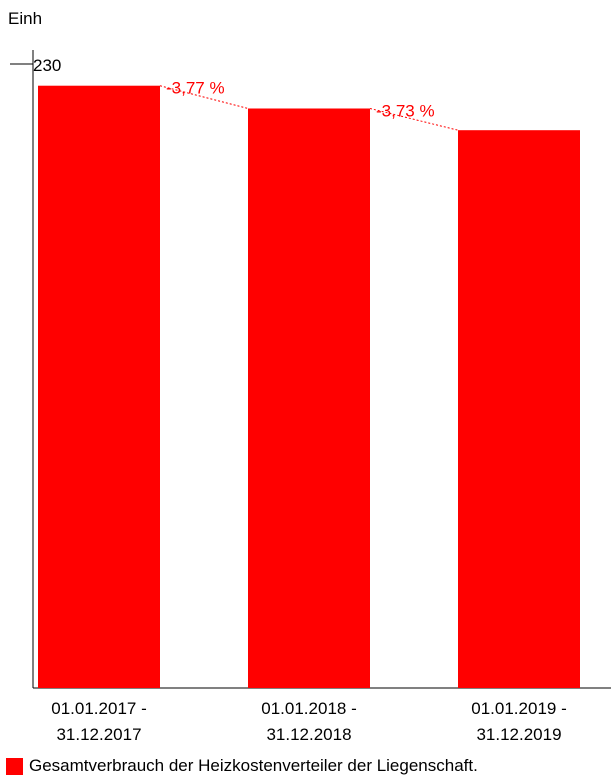  What do you see at coordinates (405, 110) in the screenshot?
I see `change-label-2: -3,73 %` at bounding box center [405, 110].